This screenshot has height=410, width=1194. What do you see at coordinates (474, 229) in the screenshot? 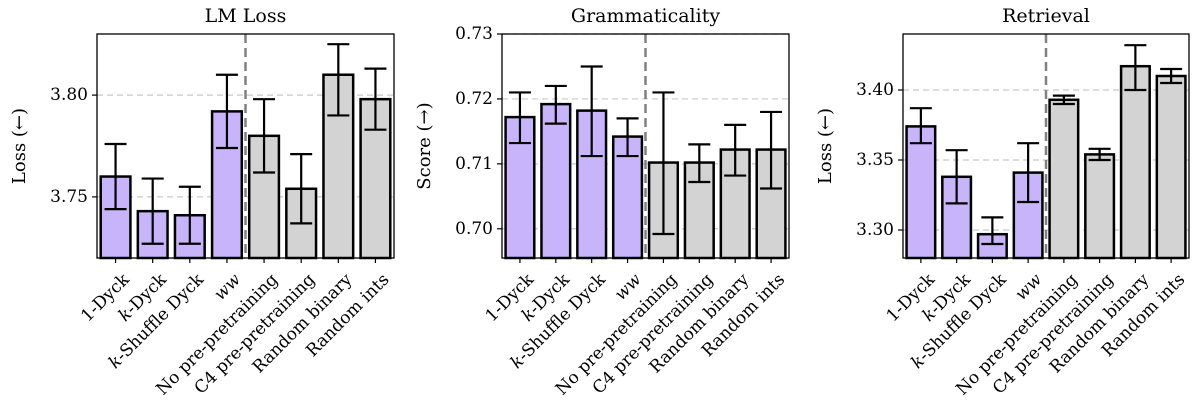
I see `y-tick-label: 0.70` at bounding box center [474, 229].